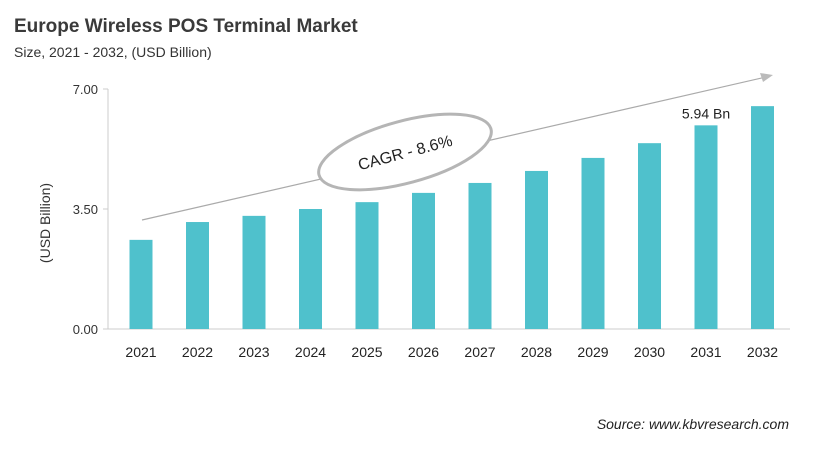  Describe the element at coordinates (762, 352) in the screenshot. I see `x-tick-label: 2032` at that location.